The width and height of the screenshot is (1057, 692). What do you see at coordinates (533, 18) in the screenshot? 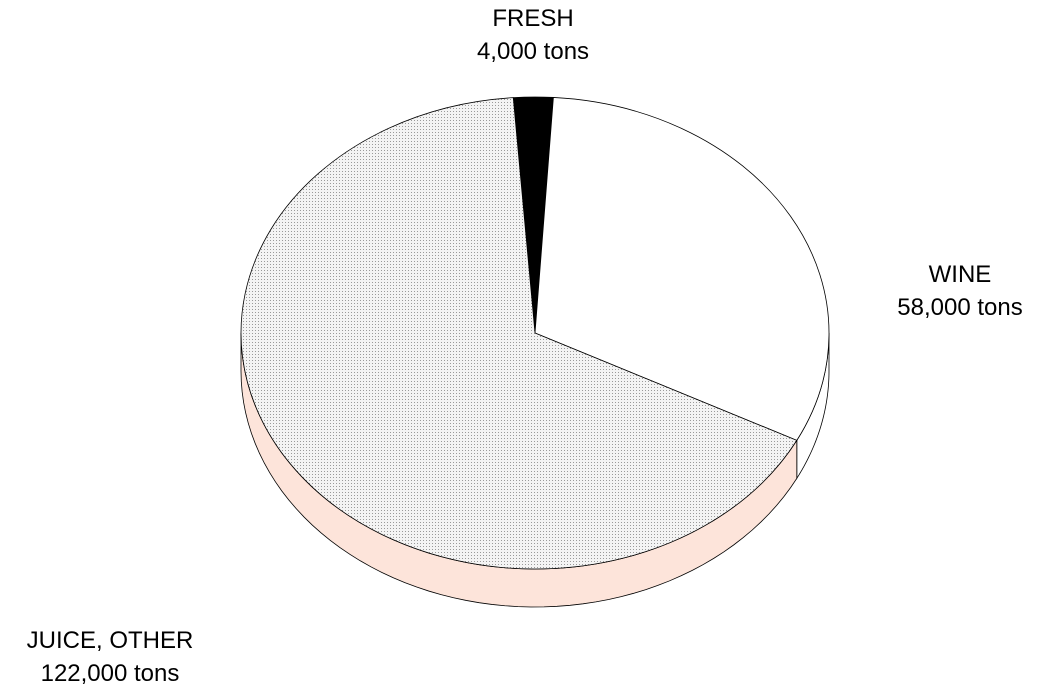
I see `slice-name-fresh: FRESH` at bounding box center [533, 18].